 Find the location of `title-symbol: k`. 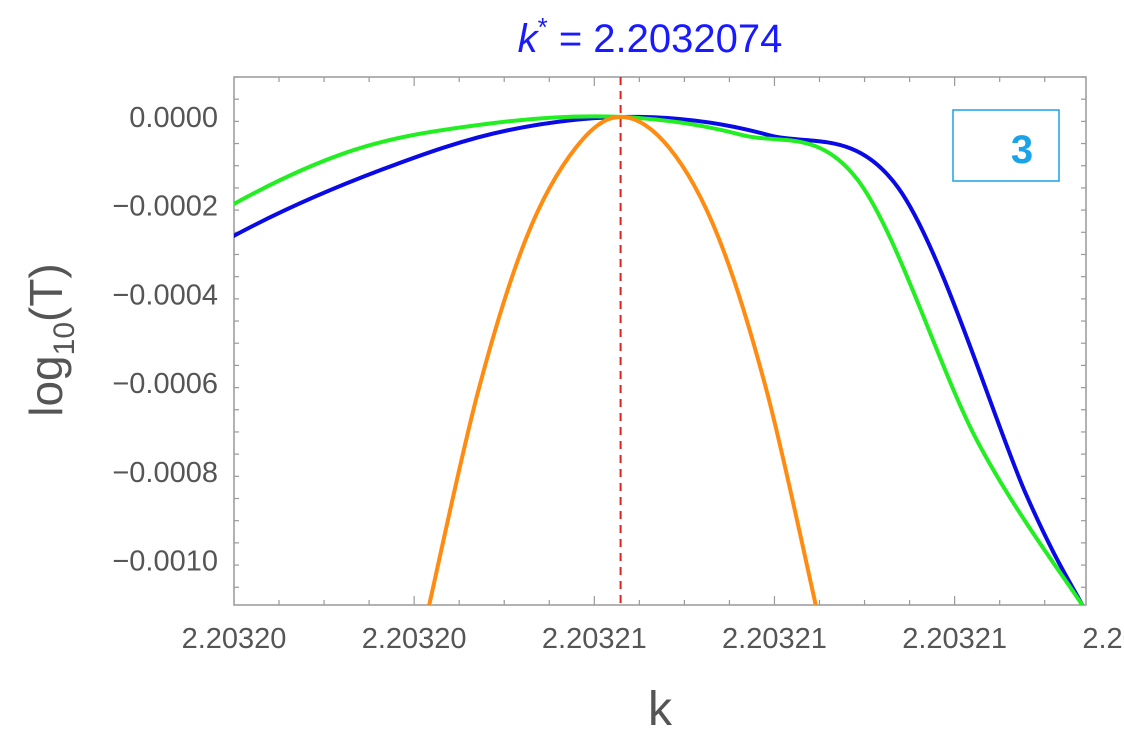

title-symbol: k is located at coordinates (529, 39).